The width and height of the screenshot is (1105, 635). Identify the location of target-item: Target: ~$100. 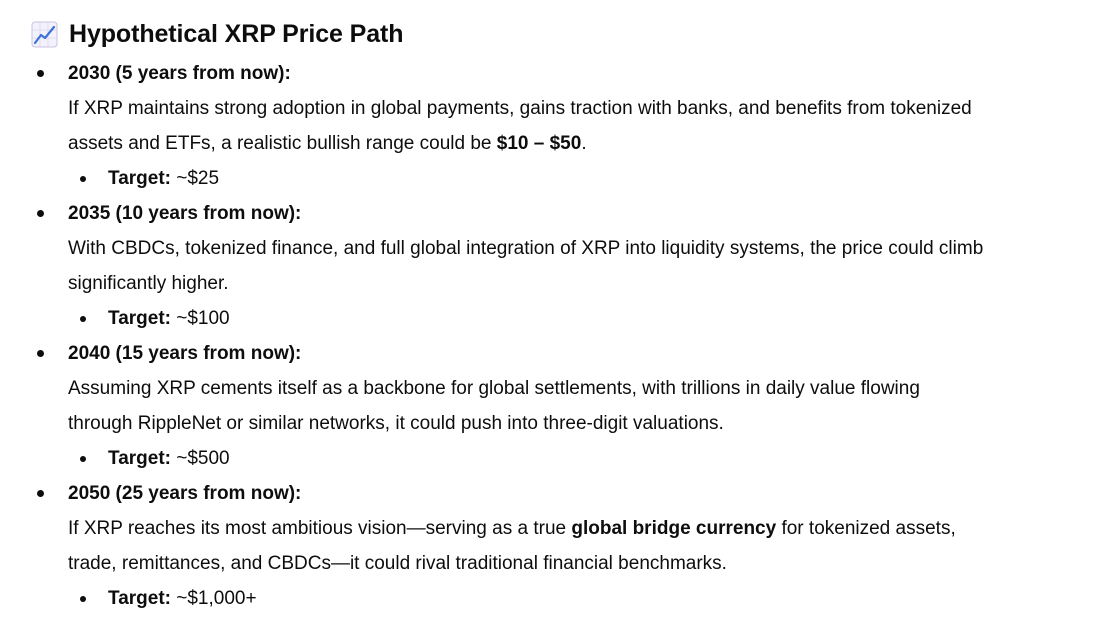
(586, 318).